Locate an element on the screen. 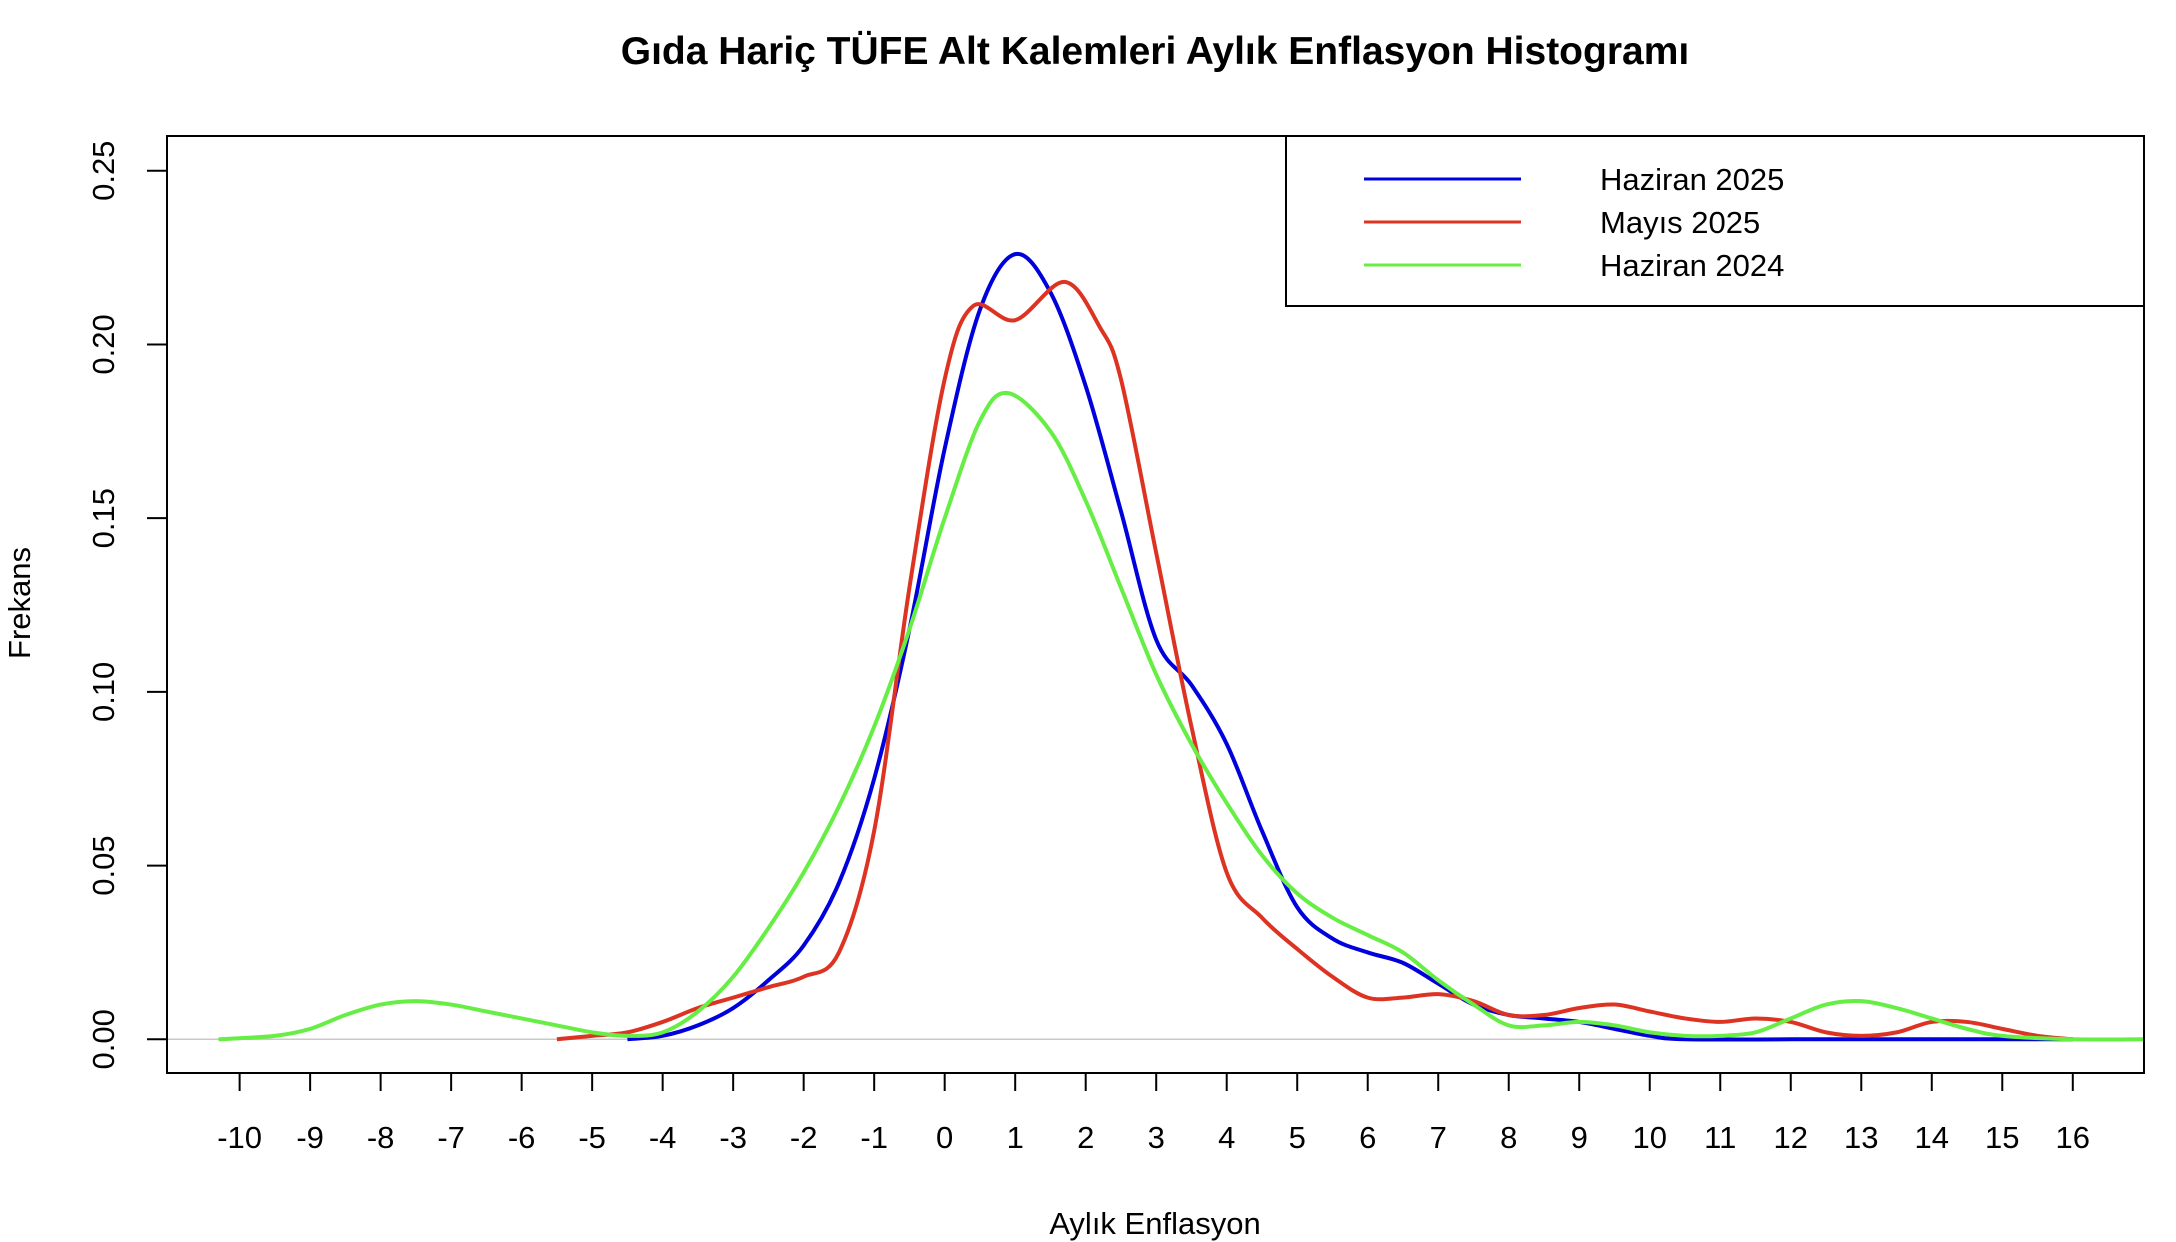 The width and height of the screenshot is (2176, 1242). x-axis-label: Aylık Enflasyon is located at coordinates (1154, 1223).